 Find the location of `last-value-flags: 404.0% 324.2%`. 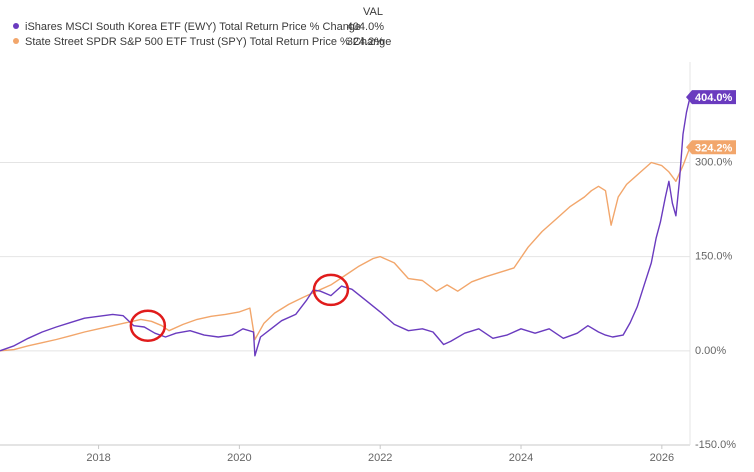

last-value-flags: 404.0% 324.2% is located at coordinates (711, 122).